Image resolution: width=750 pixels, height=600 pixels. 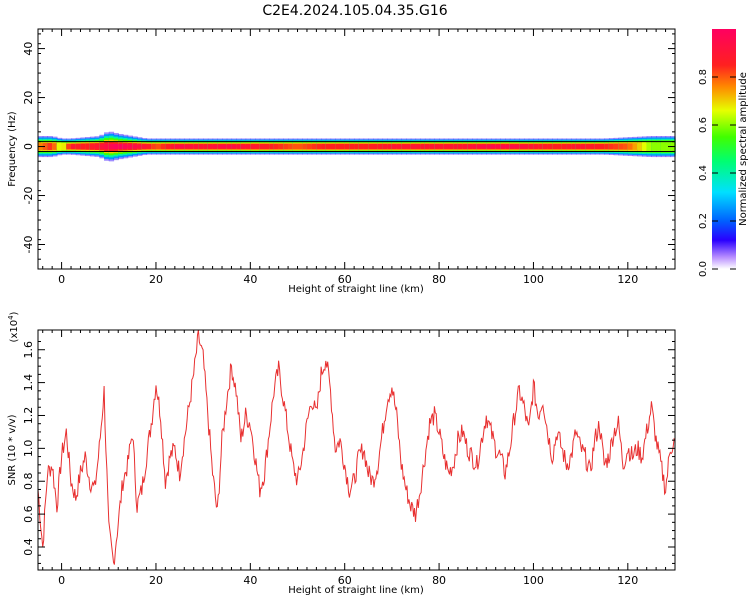 What do you see at coordinates (703, 221) in the screenshot?
I see `colorbar-tick-label: 0.2` at bounding box center [703, 221].